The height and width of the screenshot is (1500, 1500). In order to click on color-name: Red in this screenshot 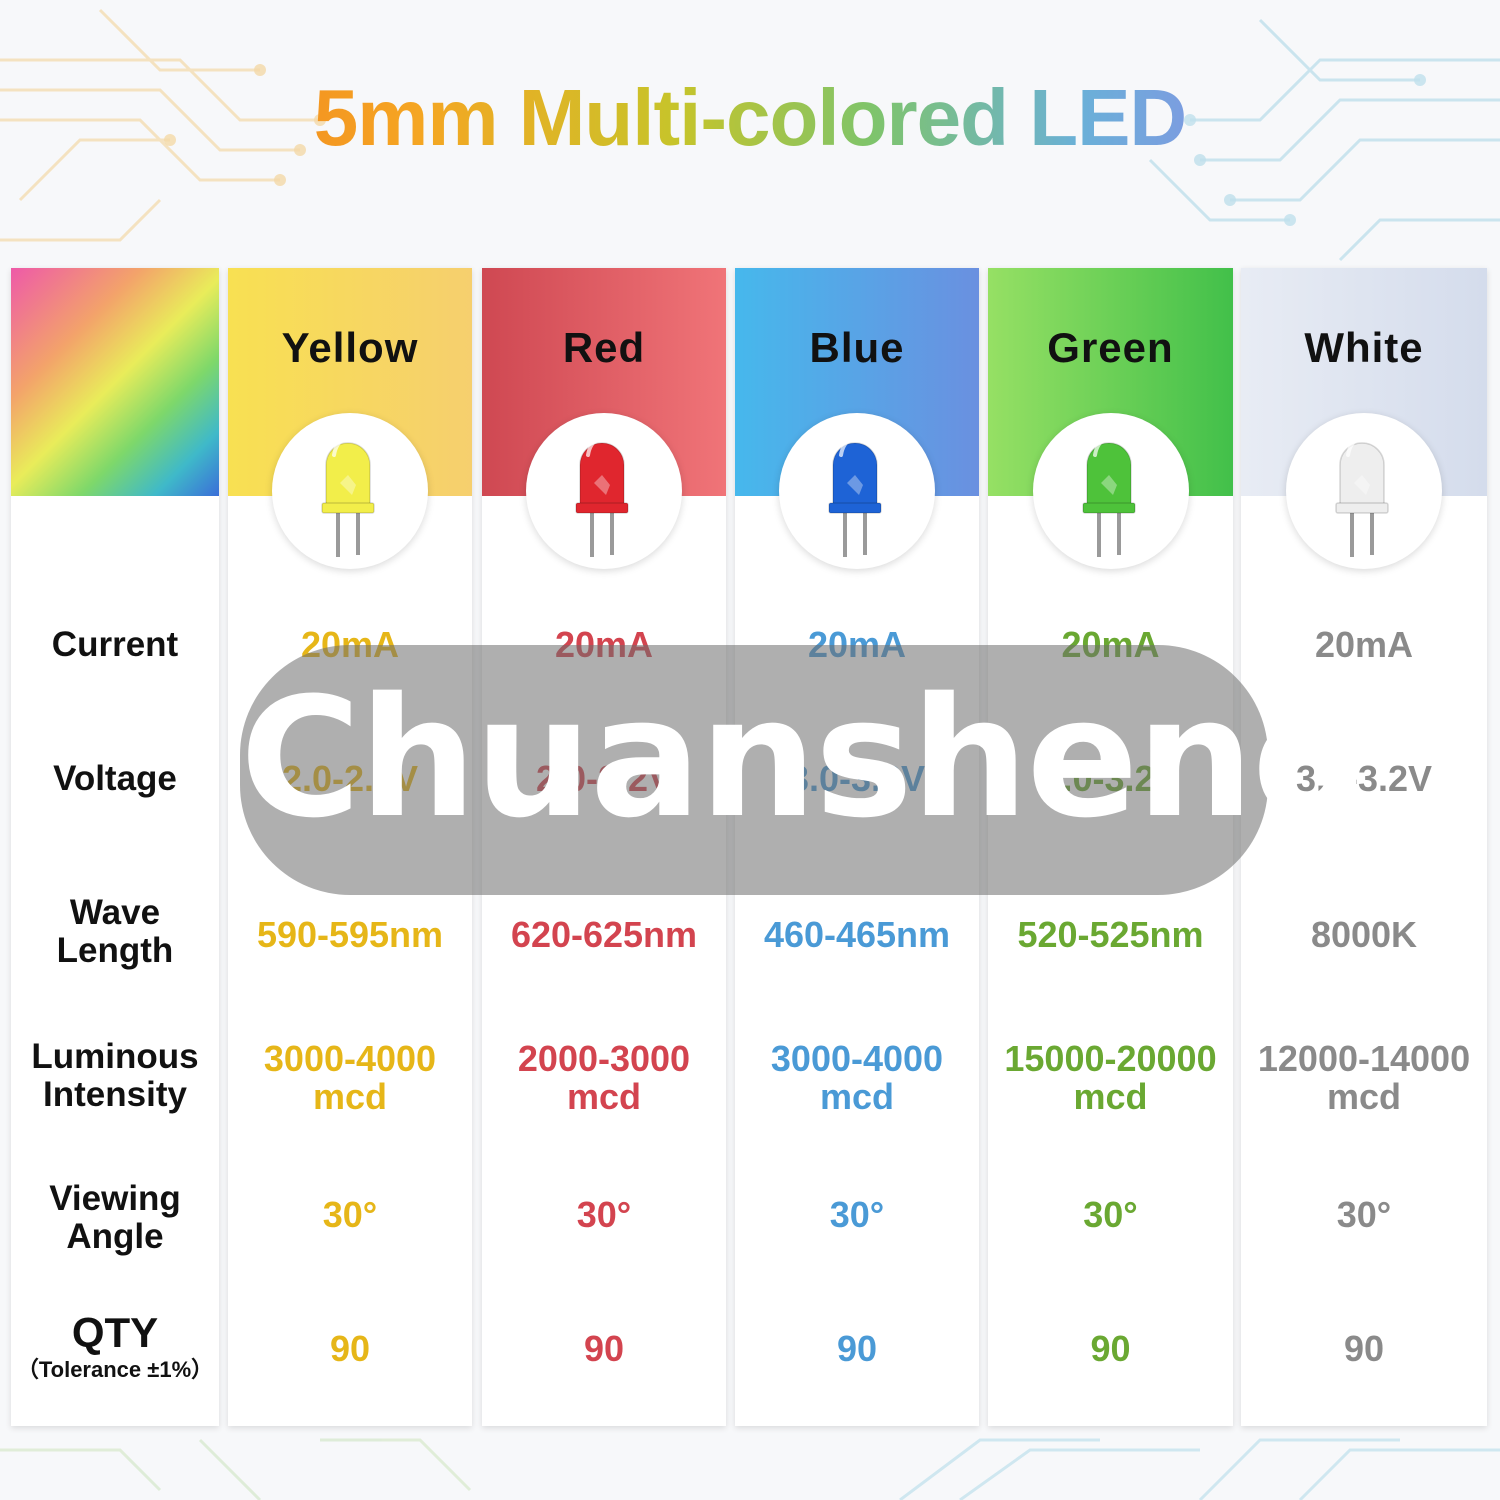, I will do `click(604, 347)`.